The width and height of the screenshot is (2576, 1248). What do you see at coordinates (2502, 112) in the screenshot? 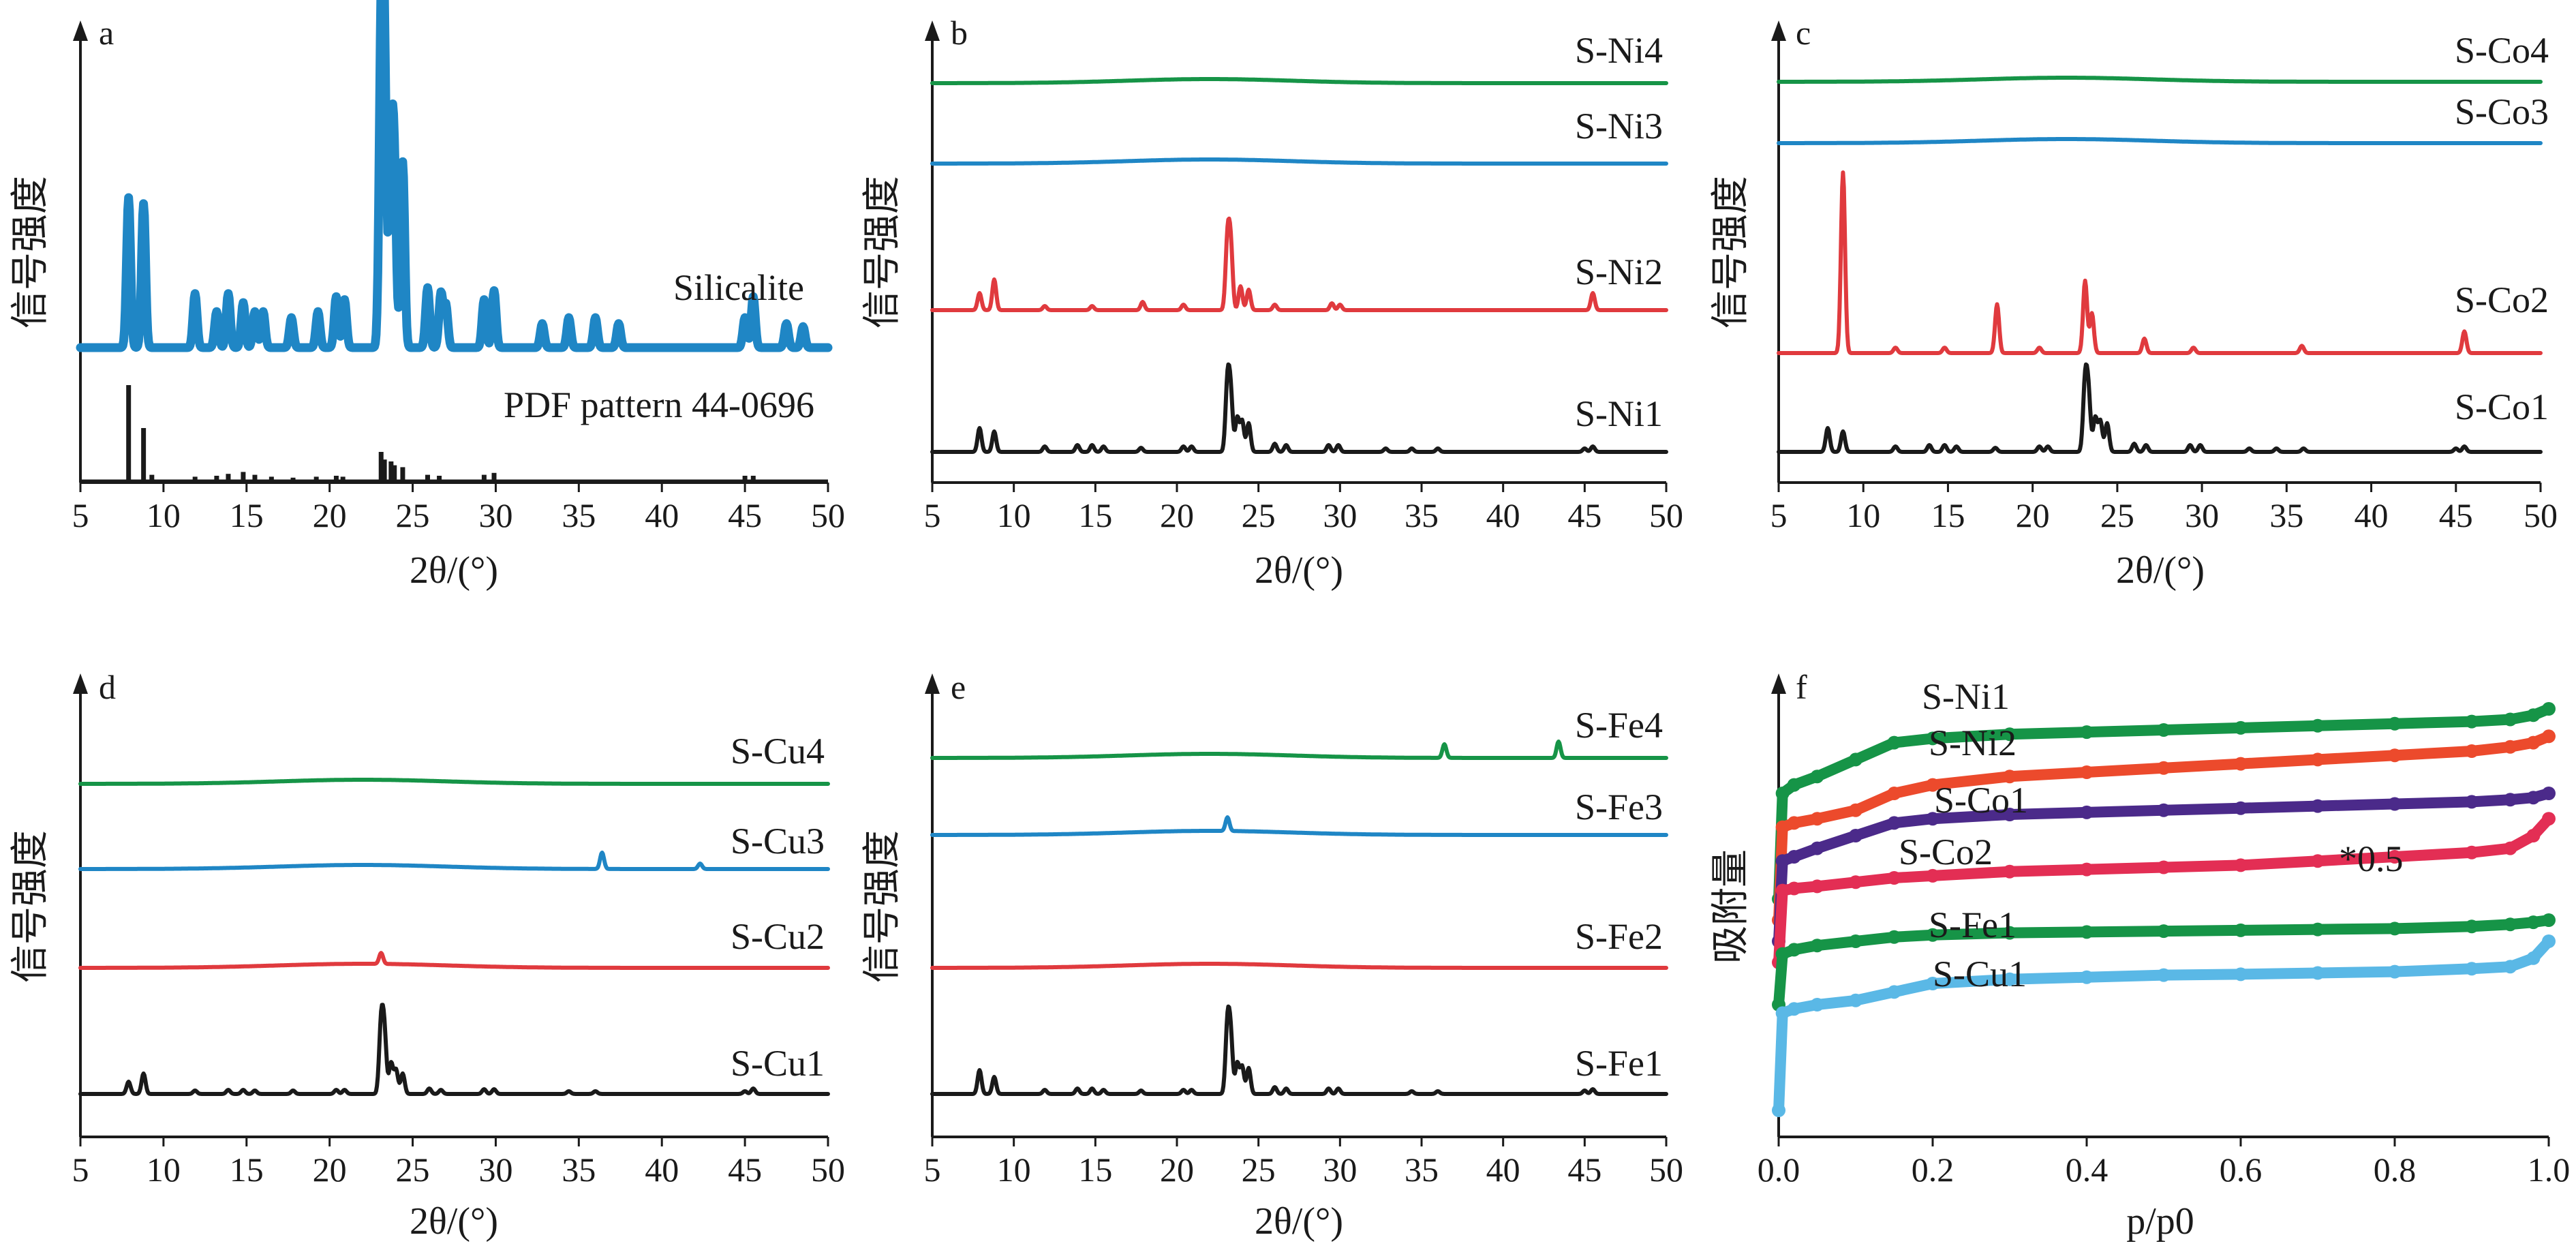
I see `series-label: S-Co3` at bounding box center [2502, 112].